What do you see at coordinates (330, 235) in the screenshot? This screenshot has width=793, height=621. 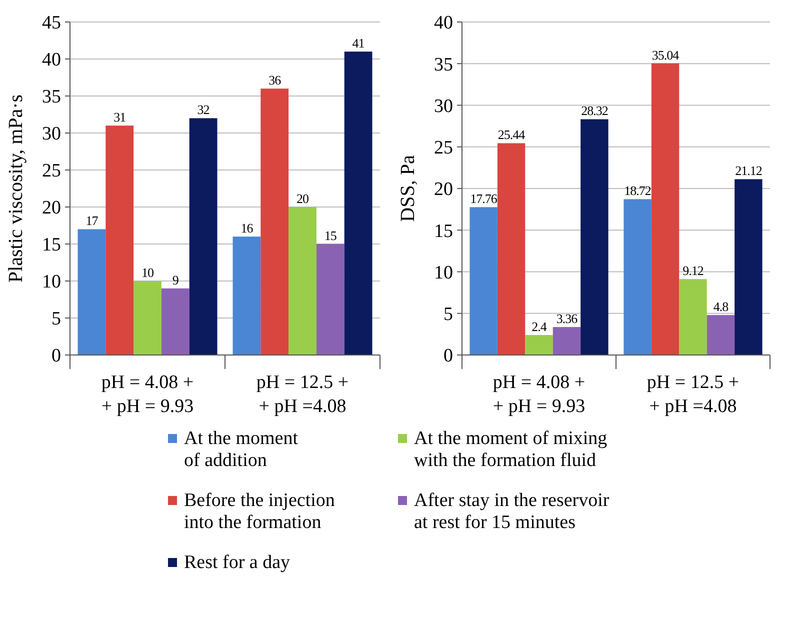 I see `data-label: 15` at bounding box center [330, 235].